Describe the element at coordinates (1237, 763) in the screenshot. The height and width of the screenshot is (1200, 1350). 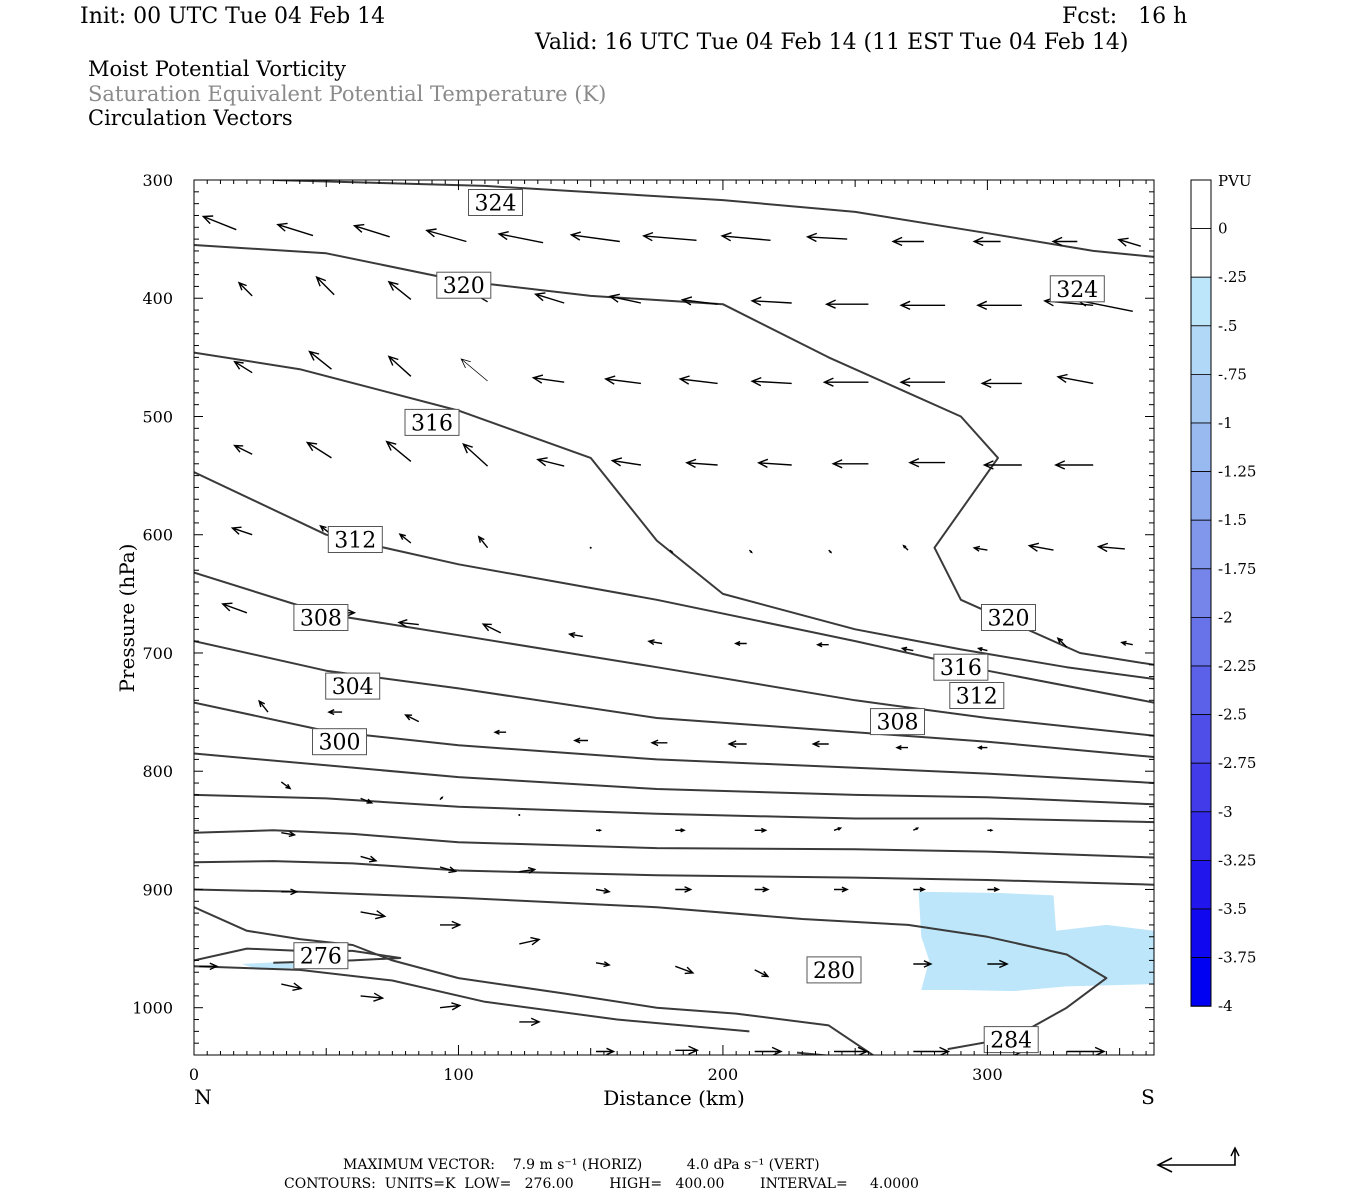
I see `colorbar-label: -2.75` at that location.